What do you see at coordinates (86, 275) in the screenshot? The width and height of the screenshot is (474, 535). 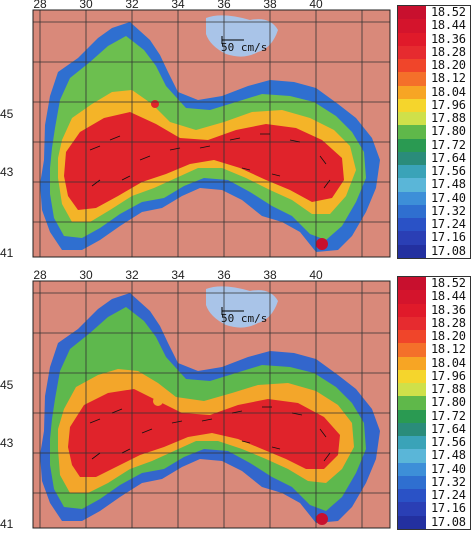 I see `x-tick: 30` at bounding box center [86, 275].